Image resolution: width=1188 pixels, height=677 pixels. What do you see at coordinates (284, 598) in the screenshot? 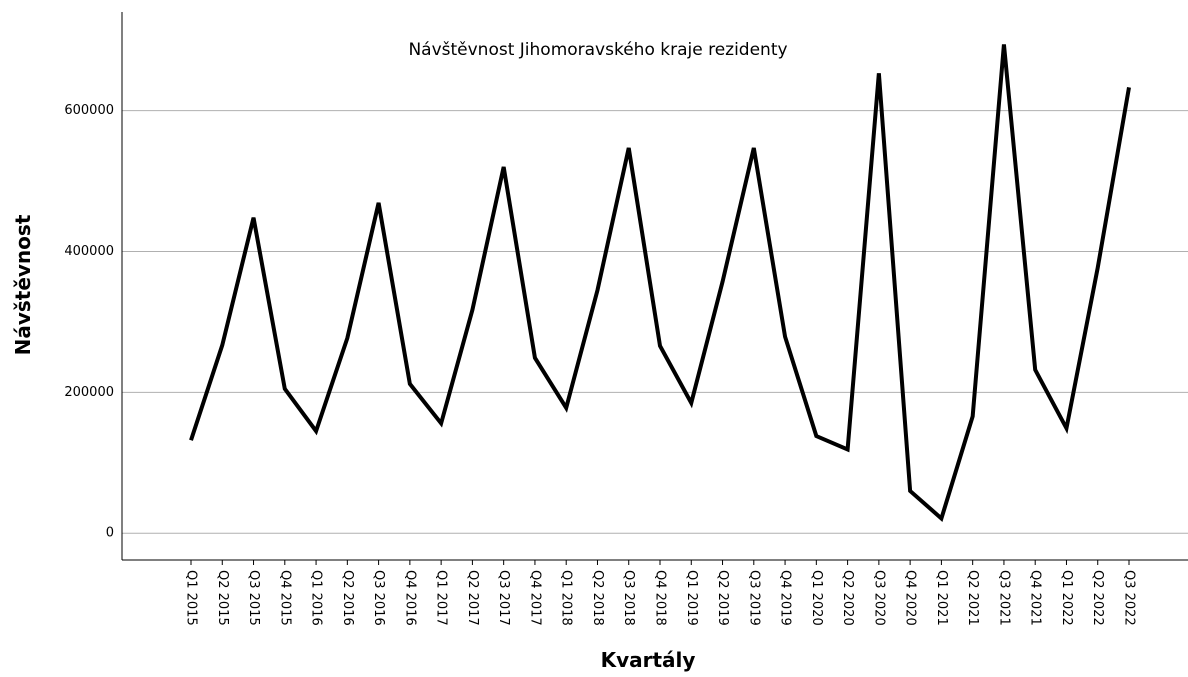
I see `x-tick-label: Q4 2015` at bounding box center [284, 598].